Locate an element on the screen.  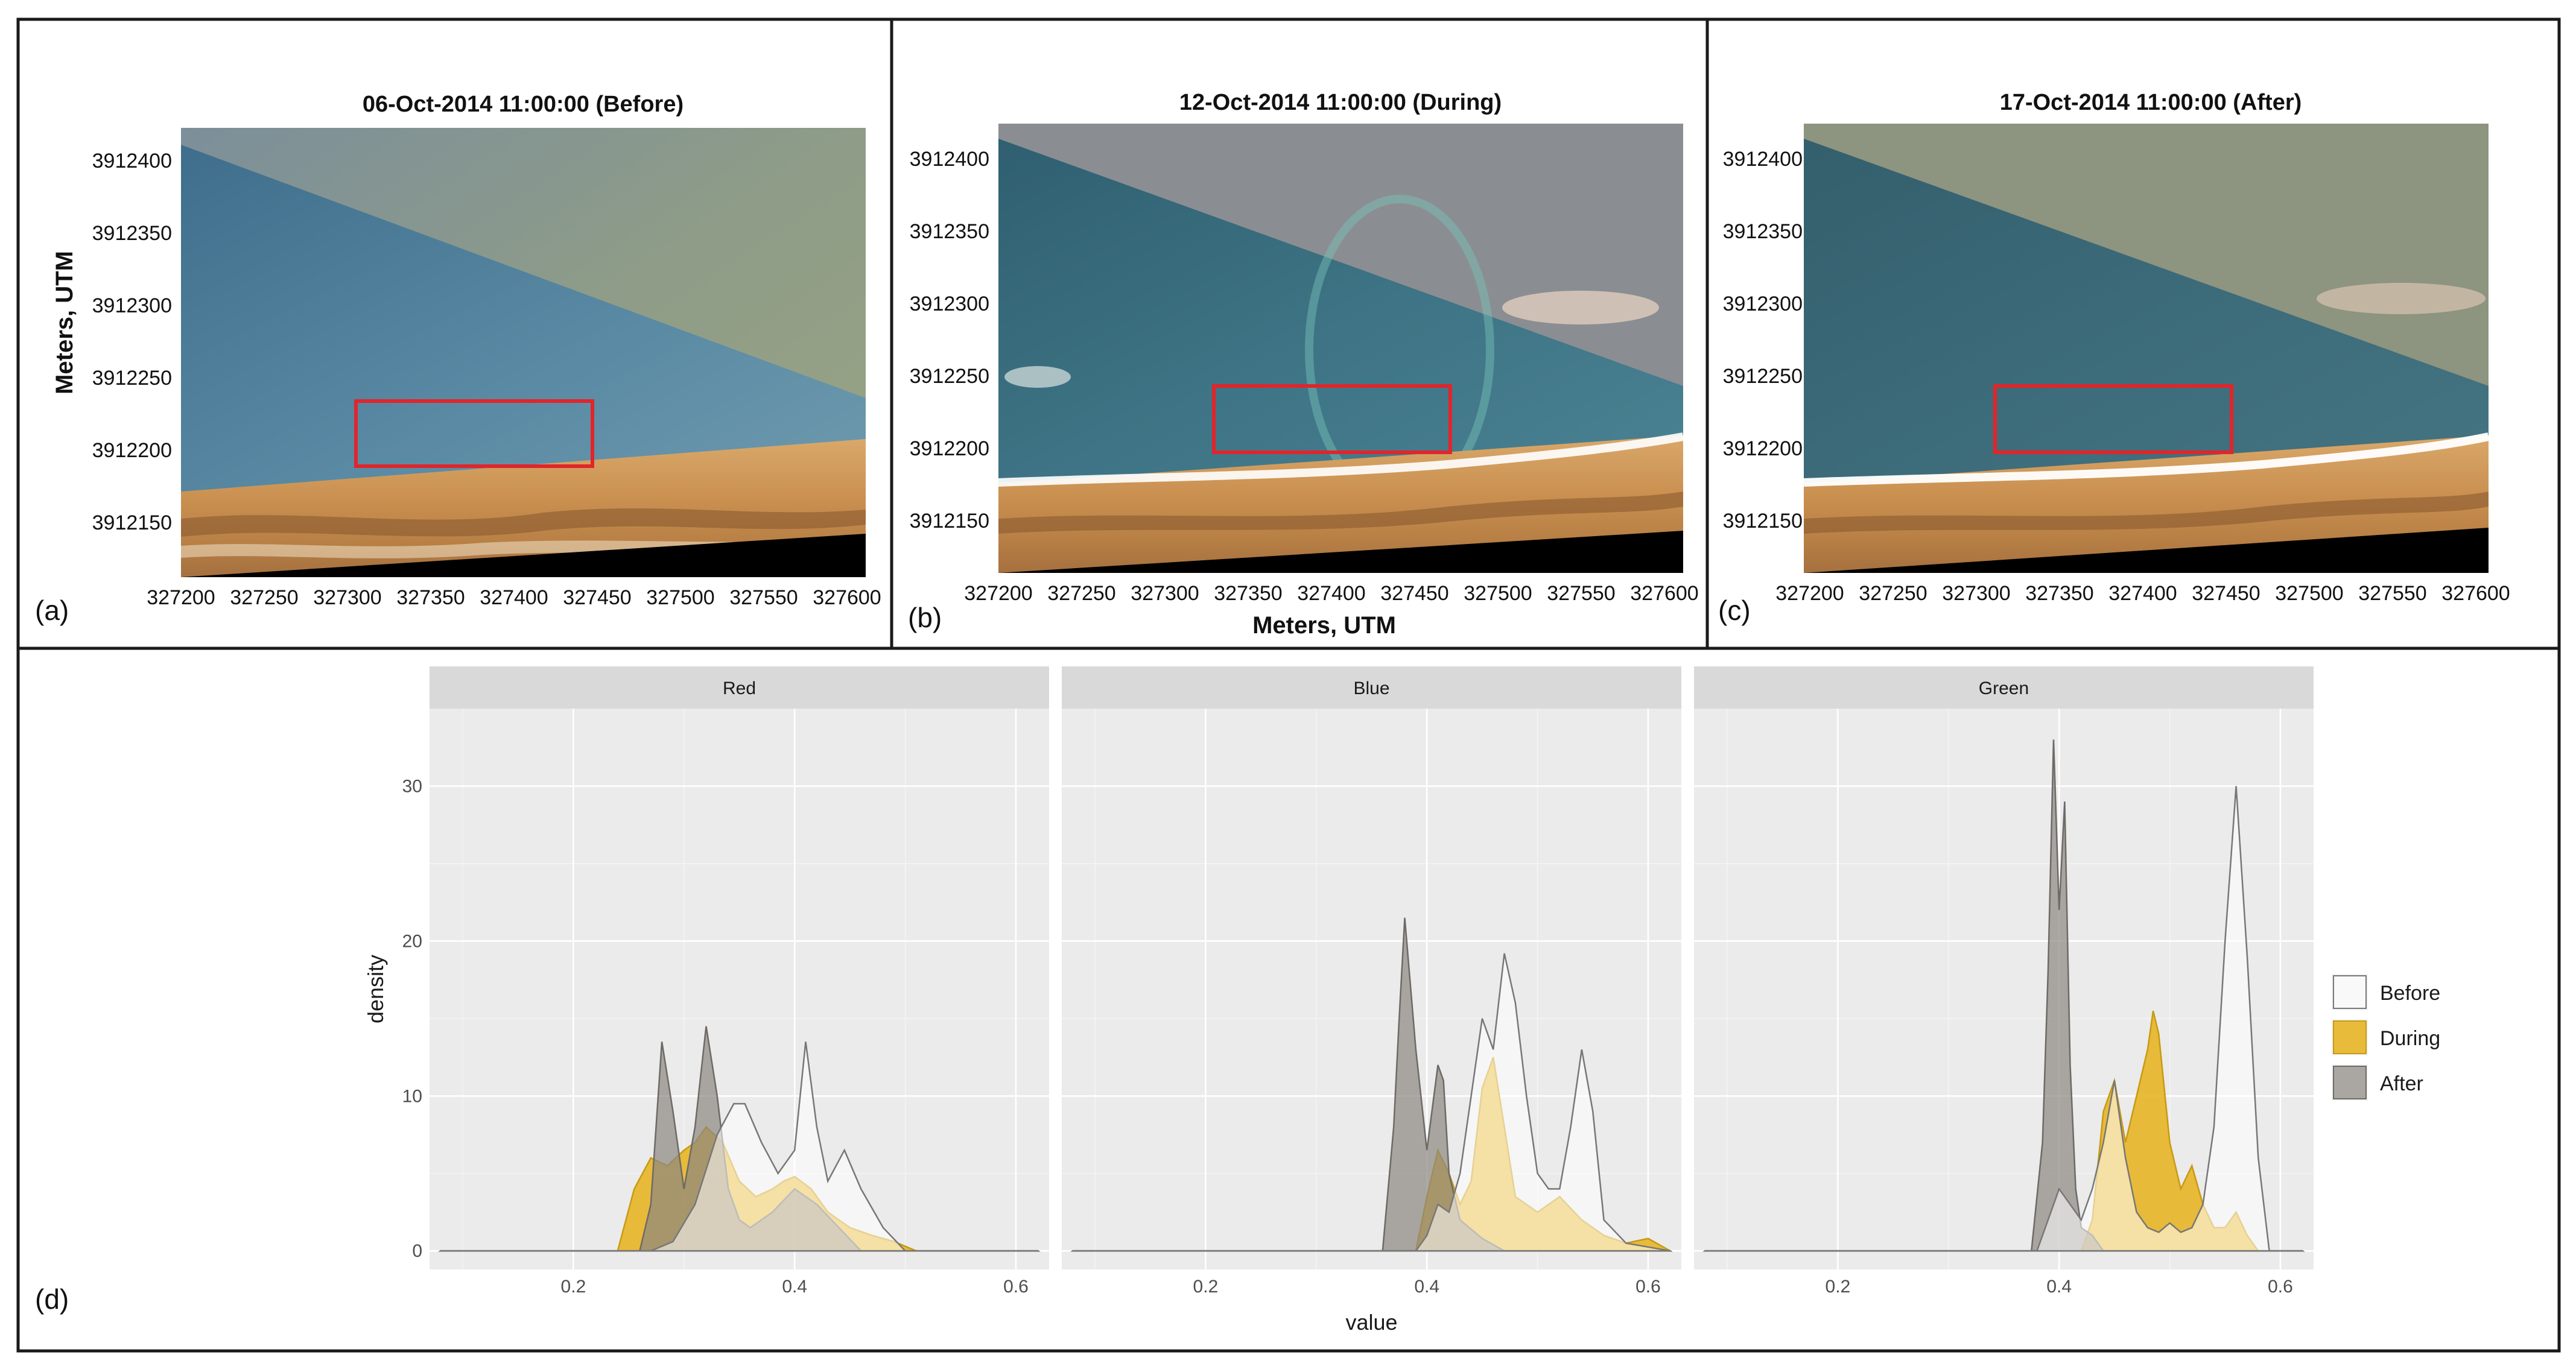
legend-label-before: Before is located at coordinates (2410, 993).